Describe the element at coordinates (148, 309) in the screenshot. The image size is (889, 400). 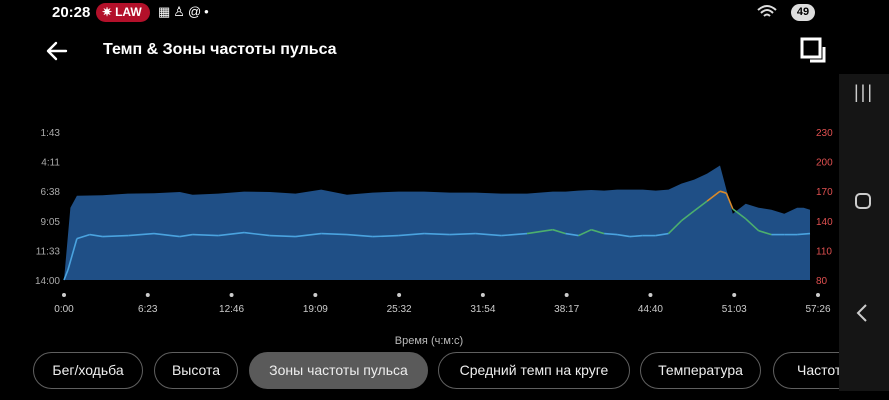
I see `x-tick-label: 6:23` at that location.